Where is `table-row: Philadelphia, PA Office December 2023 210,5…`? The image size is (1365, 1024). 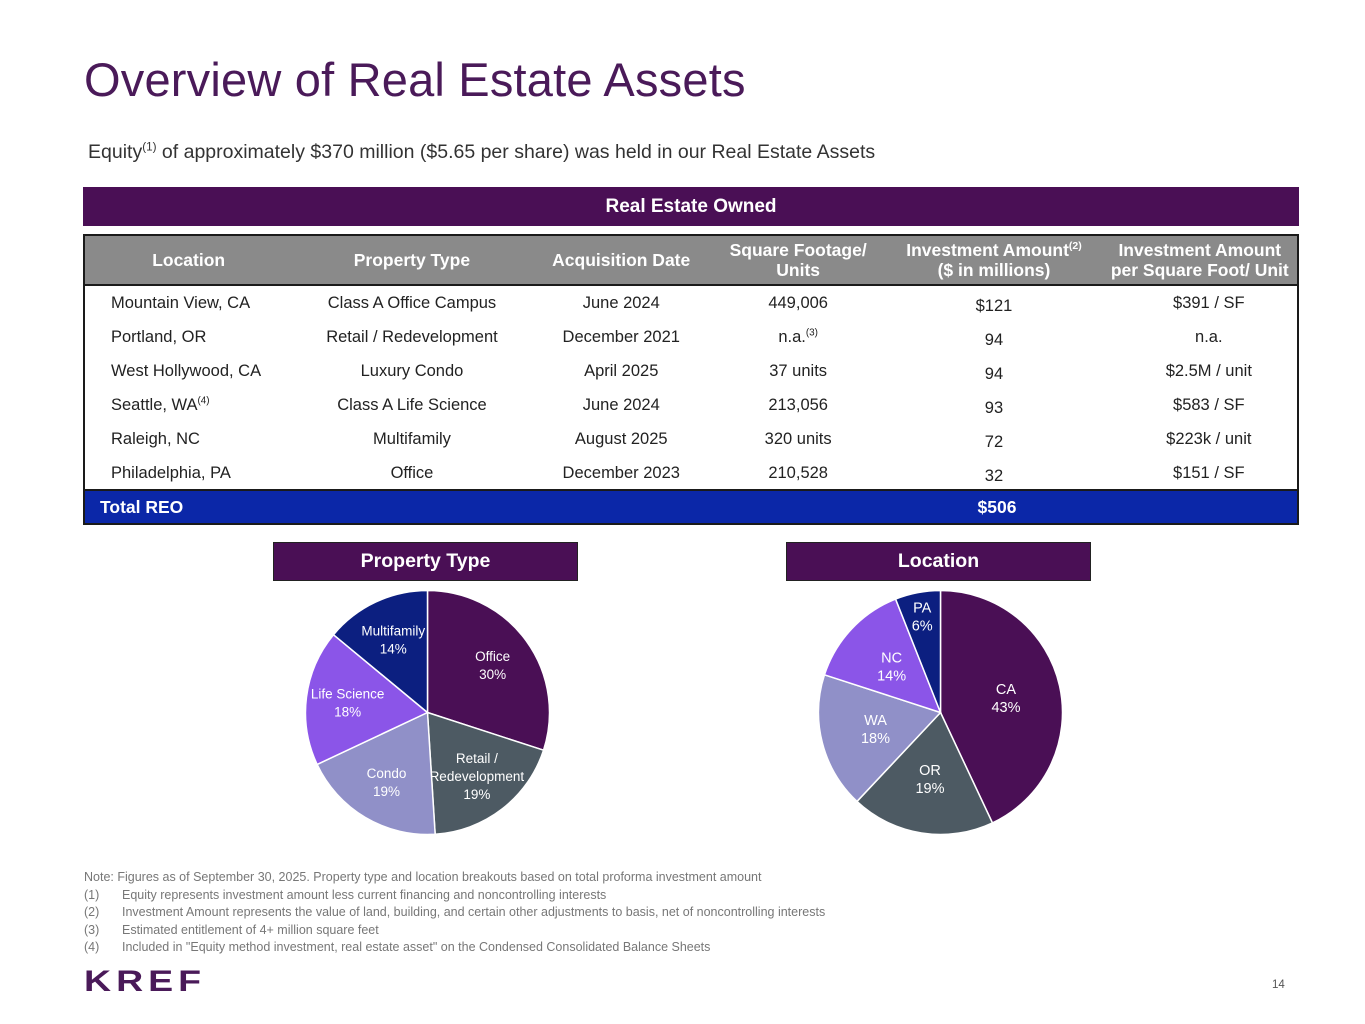
table-row: Philadelphia, PA Office December 2023 210,5… is located at coordinates (691, 473).